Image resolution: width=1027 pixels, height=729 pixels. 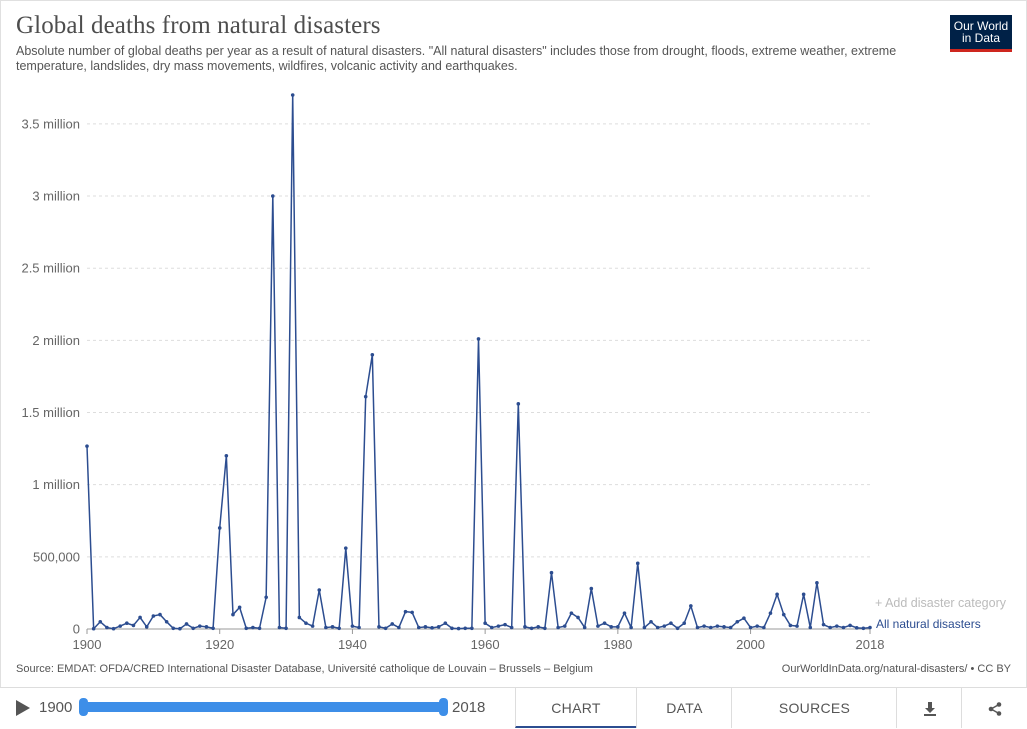 What do you see at coordinates (219, 644) in the screenshot?
I see `x-tick-label: 1920` at bounding box center [219, 644].